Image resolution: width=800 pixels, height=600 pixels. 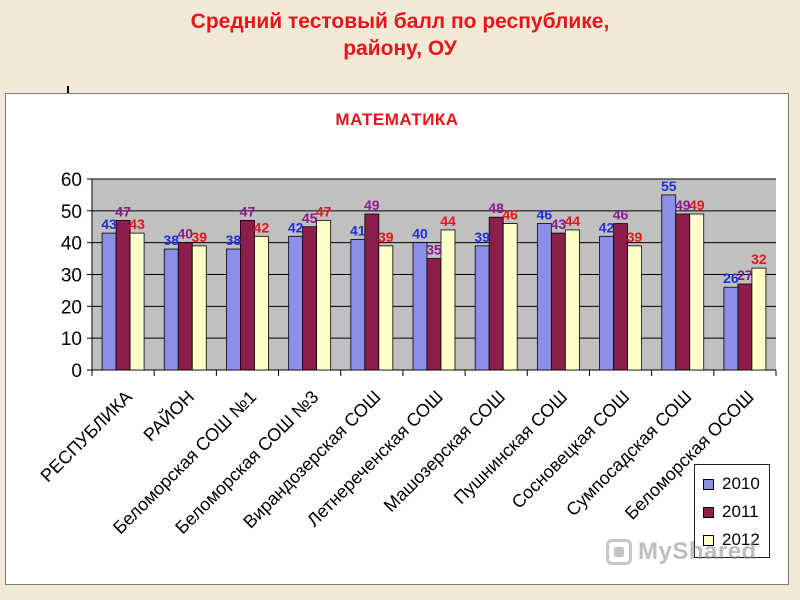 What do you see at coordinates (420, 234) in the screenshot?
I see `data-label-2010-6: 40` at bounding box center [420, 234].